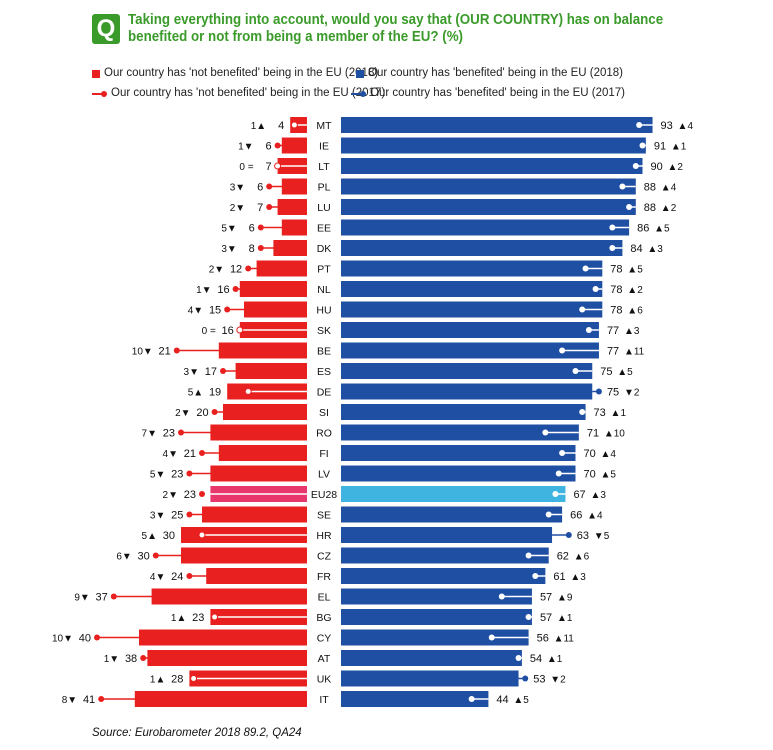 This screenshot has width=773, height=750. I want to click on change-not-2018-be: 10▼, so click(142, 352).